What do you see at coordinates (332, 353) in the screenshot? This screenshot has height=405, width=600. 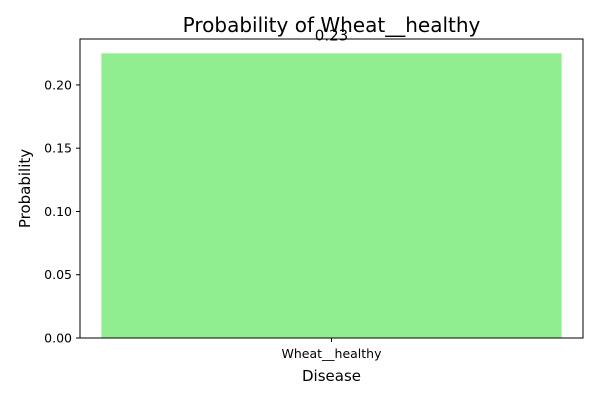 I see `x-tick-label-0: Wheat__healthy` at bounding box center [332, 353].